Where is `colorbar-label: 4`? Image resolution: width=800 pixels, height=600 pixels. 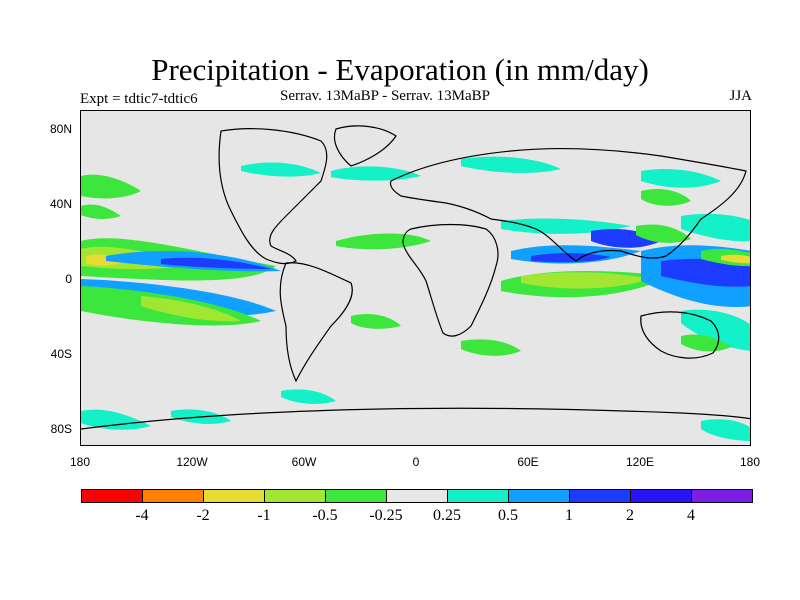 colorbar-label: 4 is located at coordinates (691, 515).